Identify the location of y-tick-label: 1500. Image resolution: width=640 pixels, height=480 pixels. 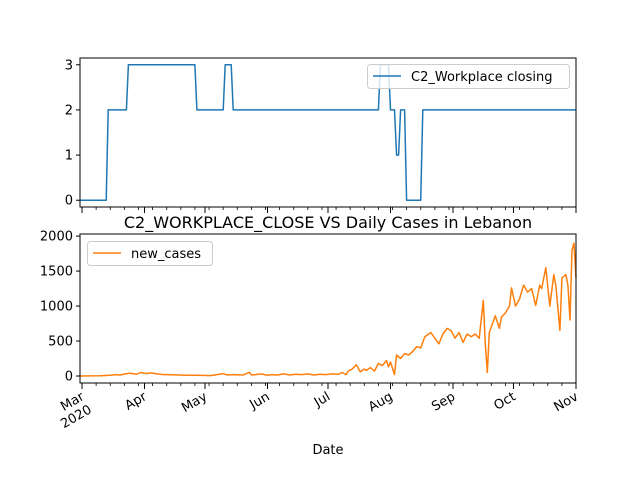
(56, 272).